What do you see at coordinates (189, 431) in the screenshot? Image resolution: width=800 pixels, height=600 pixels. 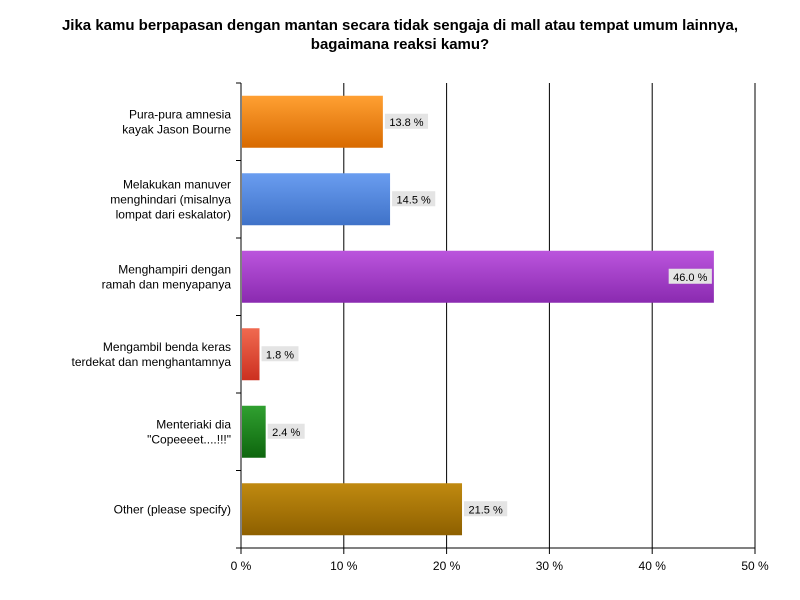 I see `category-label: Menteriaki dia "Copeeeet....!!!"` at bounding box center [189, 431].